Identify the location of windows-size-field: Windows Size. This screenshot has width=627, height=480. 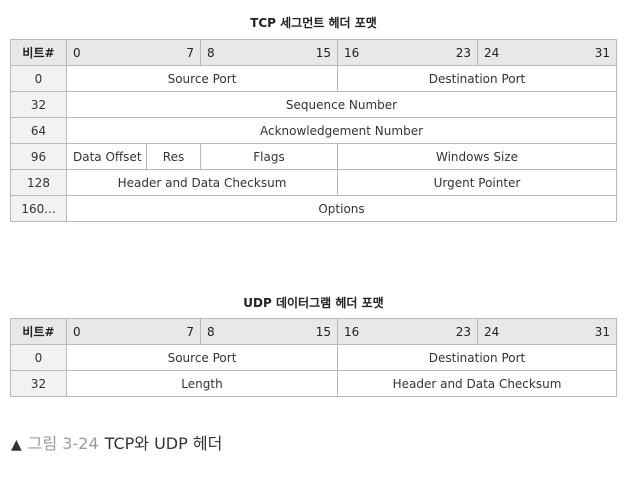
(477, 156).